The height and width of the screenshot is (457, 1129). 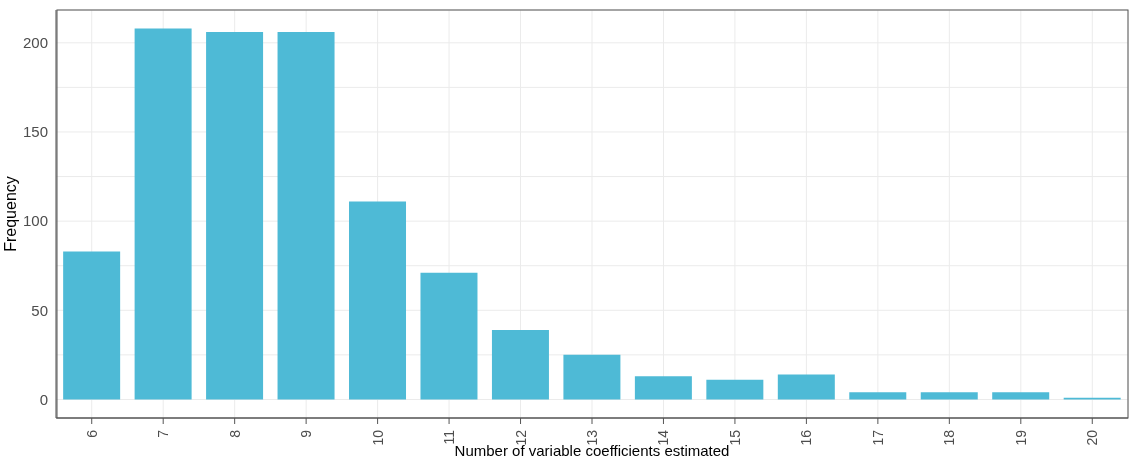 I want to click on y-tick-label: 50, so click(x=39, y=310).